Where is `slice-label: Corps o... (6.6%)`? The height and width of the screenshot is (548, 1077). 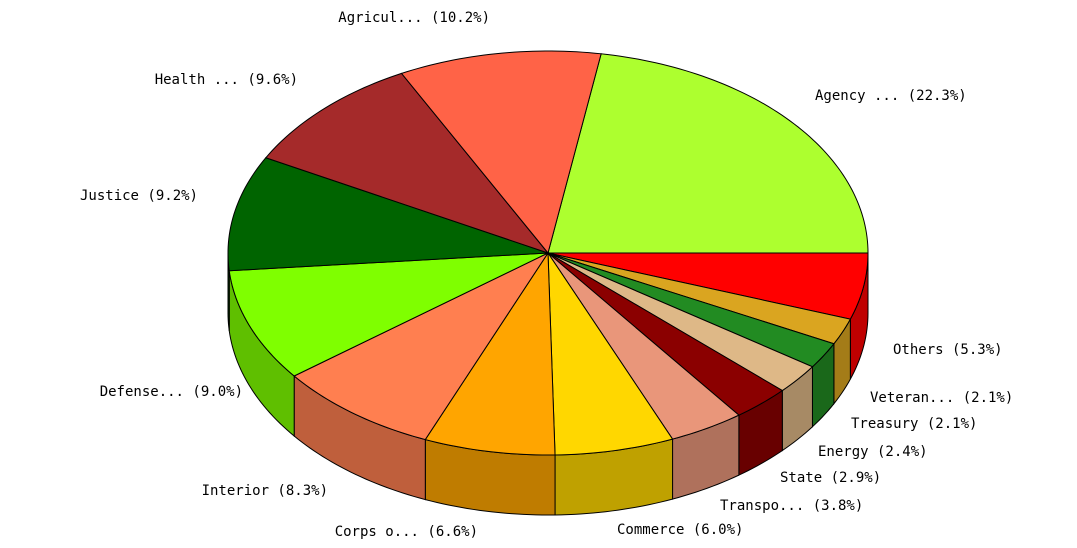
slice-label: Corps o... (6.6%) is located at coordinates (406, 532).